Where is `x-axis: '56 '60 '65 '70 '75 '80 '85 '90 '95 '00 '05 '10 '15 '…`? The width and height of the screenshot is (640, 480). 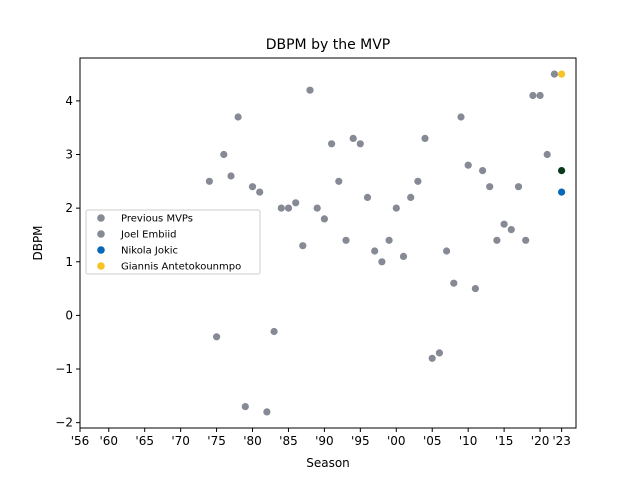 x-axis: '56 '60 '65 '70 '75 '80 '85 '90 '95 '00 '05 '10 '15 '… is located at coordinates (321, 438).